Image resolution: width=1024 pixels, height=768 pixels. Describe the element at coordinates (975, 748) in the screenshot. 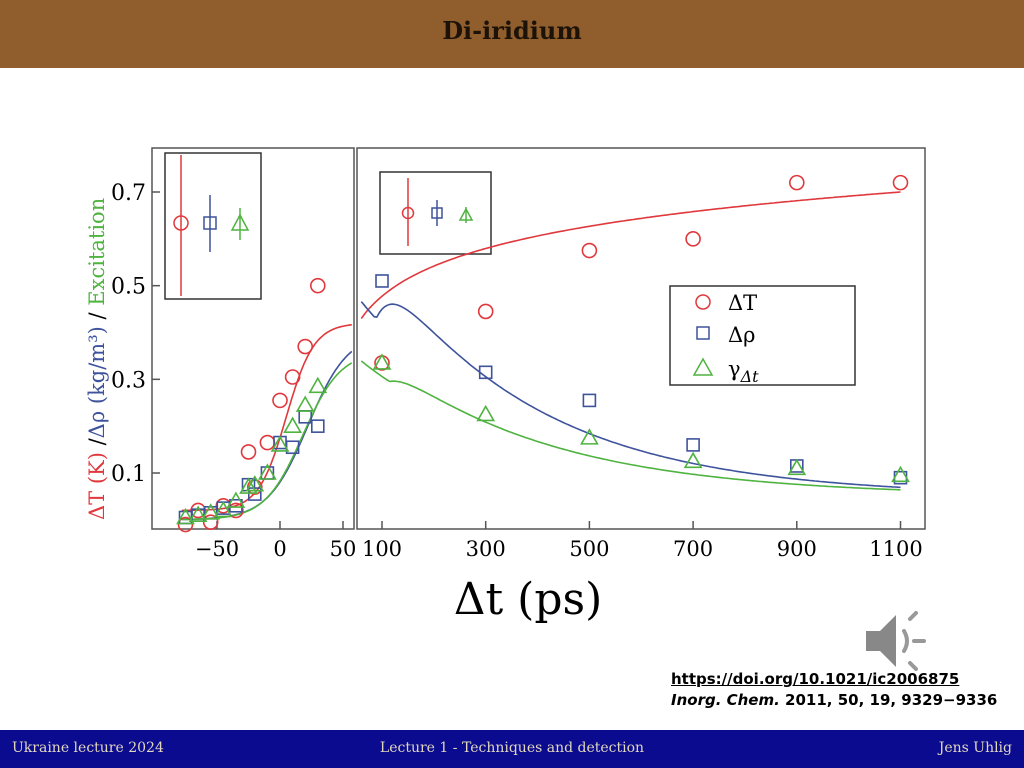

I see `footer-right: Jens Uhlig` at that location.